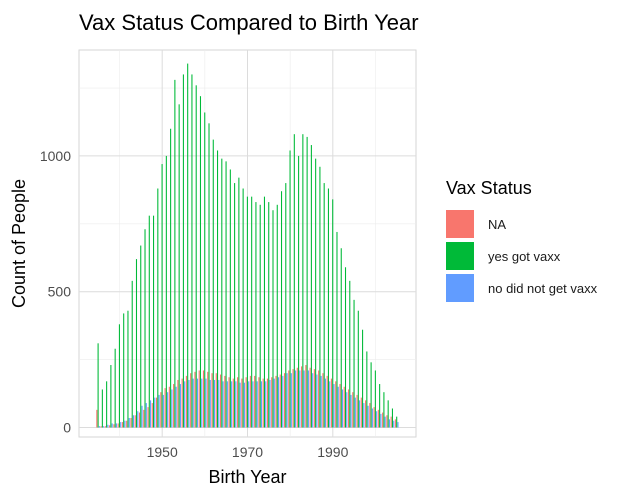 The width and height of the screenshot is (635, 496). What do you see at coordinates (247, 452) in the screenshot?
I see `x-tick-label: 1970` at bounding box center [247, 452].